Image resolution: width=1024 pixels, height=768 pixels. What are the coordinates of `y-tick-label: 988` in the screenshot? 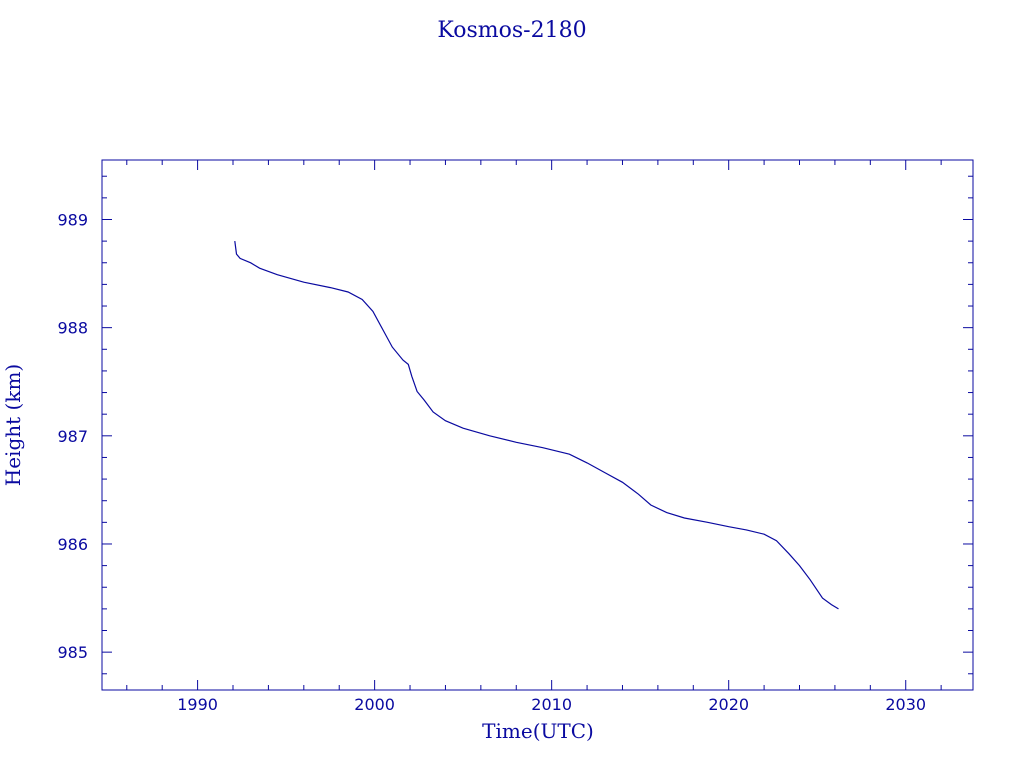 It's located at (72, 328).